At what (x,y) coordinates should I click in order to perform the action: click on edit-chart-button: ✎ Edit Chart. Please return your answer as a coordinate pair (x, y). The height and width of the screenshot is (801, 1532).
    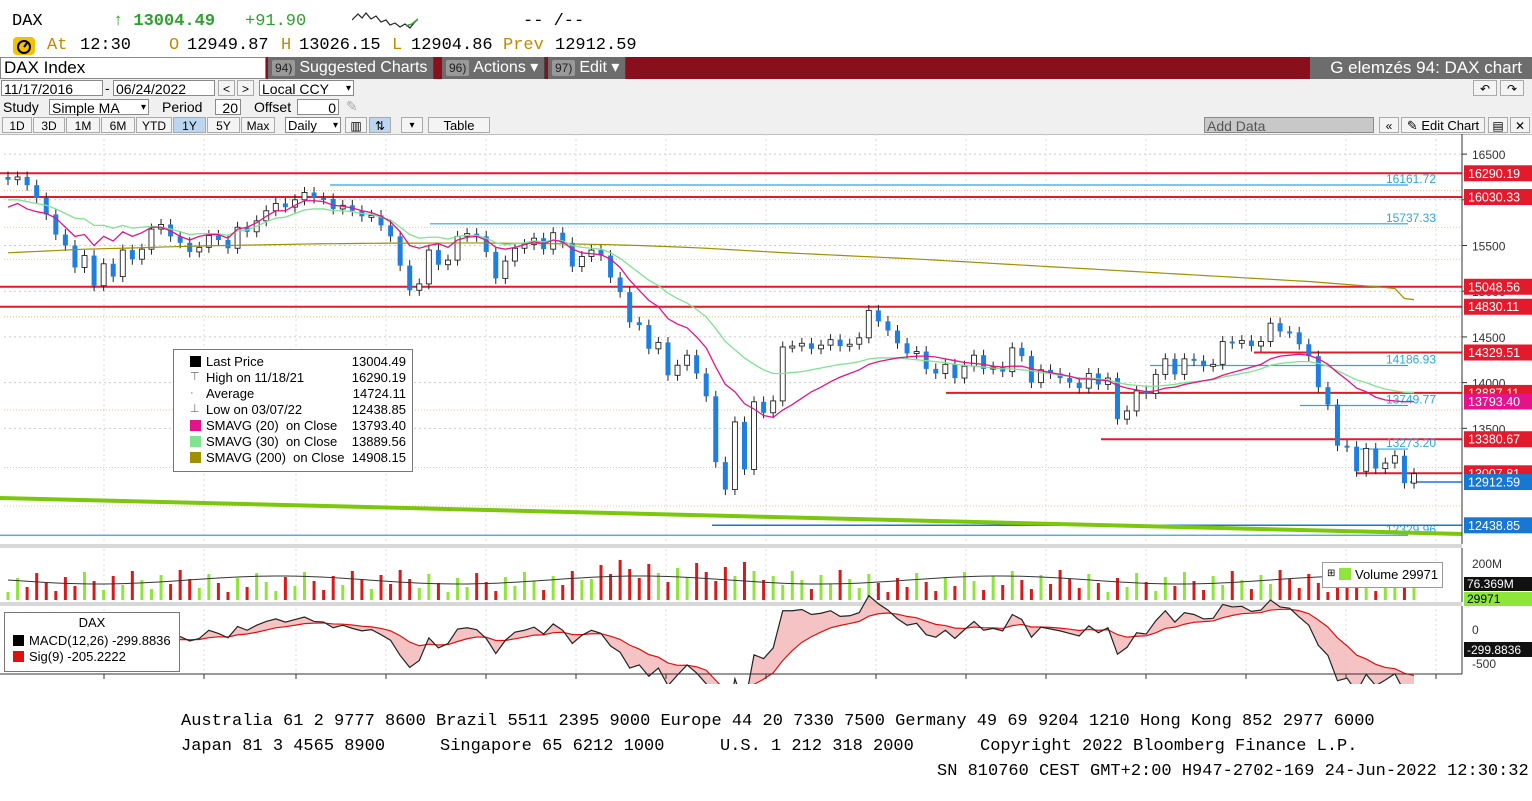
    Looking at the image, I should click on (1443, 125).